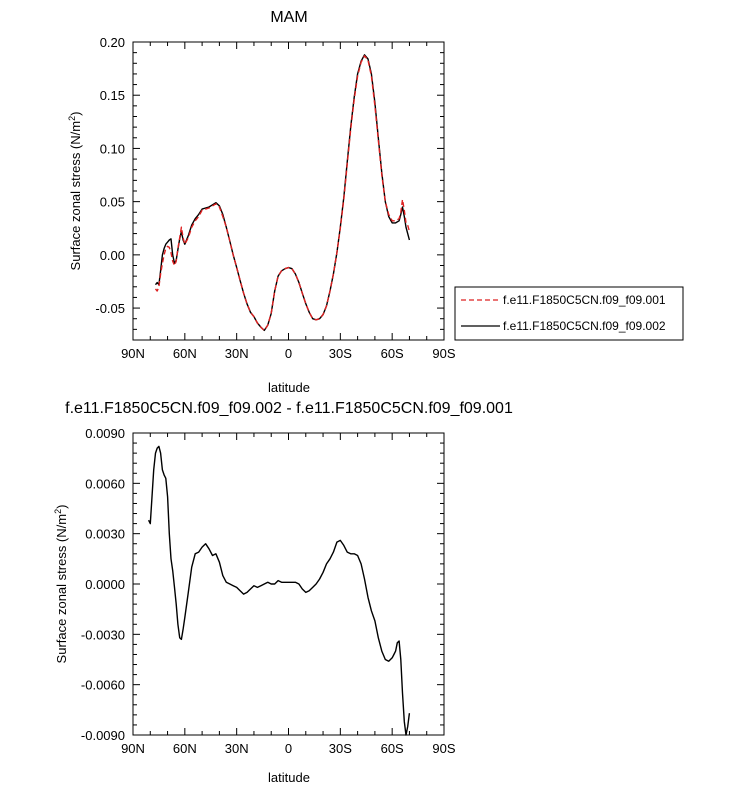 The image size is (733, 790). What do you see at coordinates (72, 118) in the screenshot?
I see `top-y-axis-label-superscript: 2` at bounding box center [72, 118].